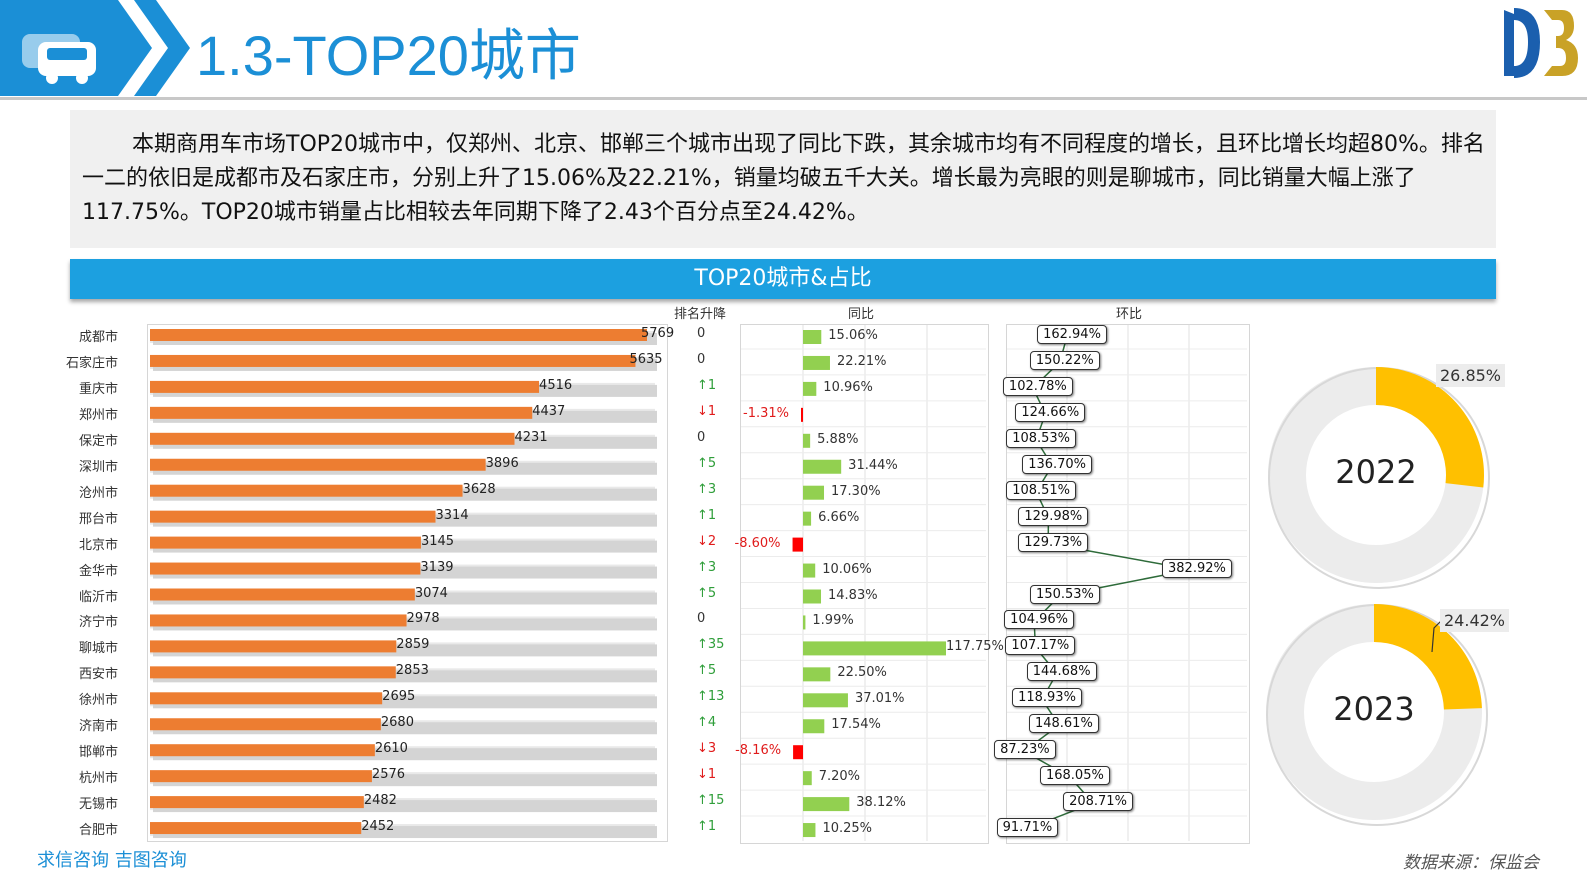 The image size is (1587, 892). What do you see at coordinates (378, 827) in the screenshot?
I see `sales-value-label: 2452` at bounding box center [378, 827].